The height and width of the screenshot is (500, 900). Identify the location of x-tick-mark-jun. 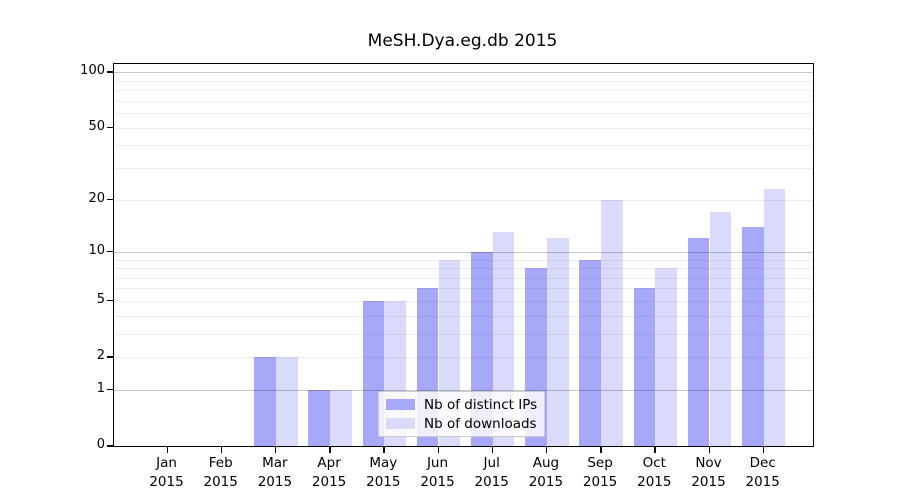
(438, 449).